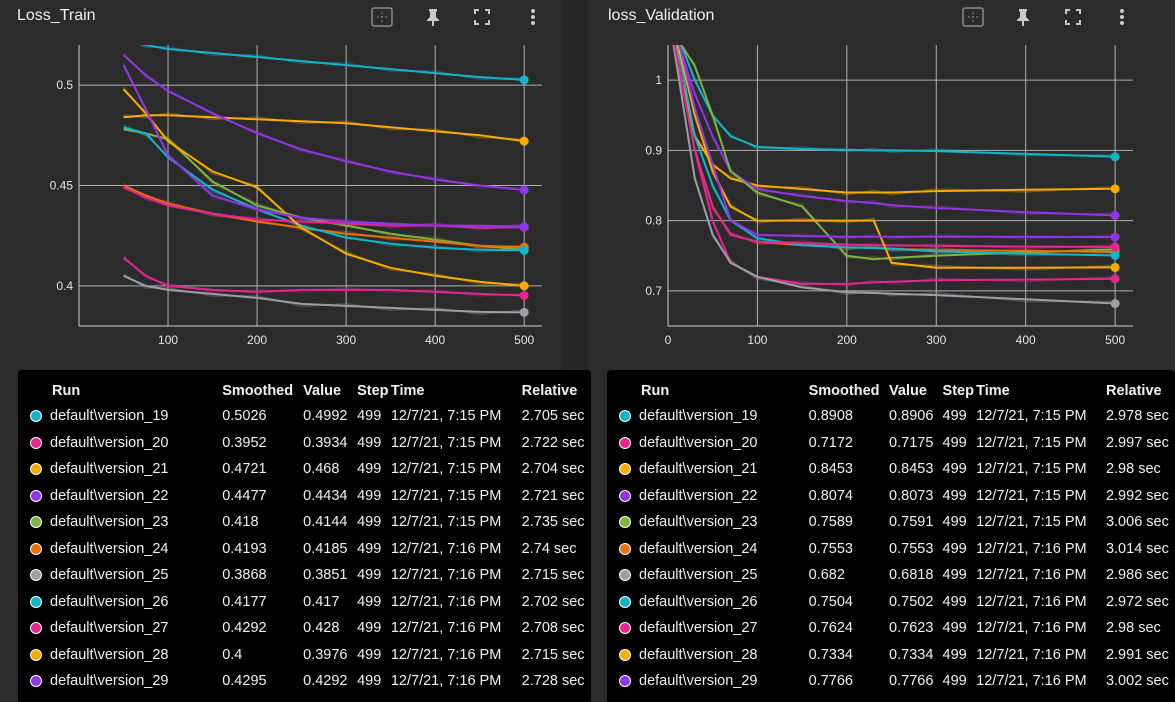 The width and height of the screenshot is (1175, 702). Describe the element at coordinates (244, 416) in the screenshot. I see `legend-cell-smoothed: 0.5026` at that location.